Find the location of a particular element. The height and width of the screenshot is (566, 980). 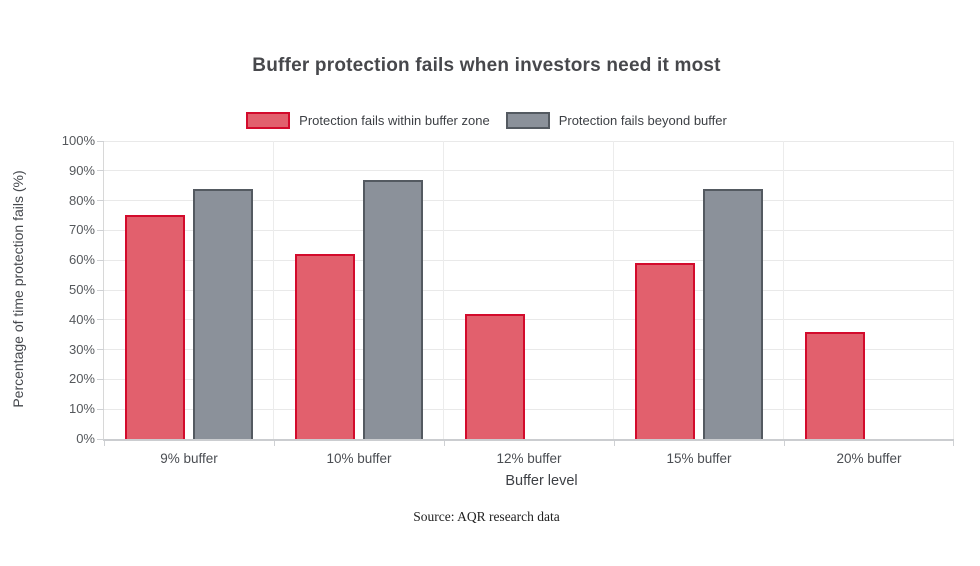

bar-beyond-buffer-9-buffer is located at coordinates (223, 314).